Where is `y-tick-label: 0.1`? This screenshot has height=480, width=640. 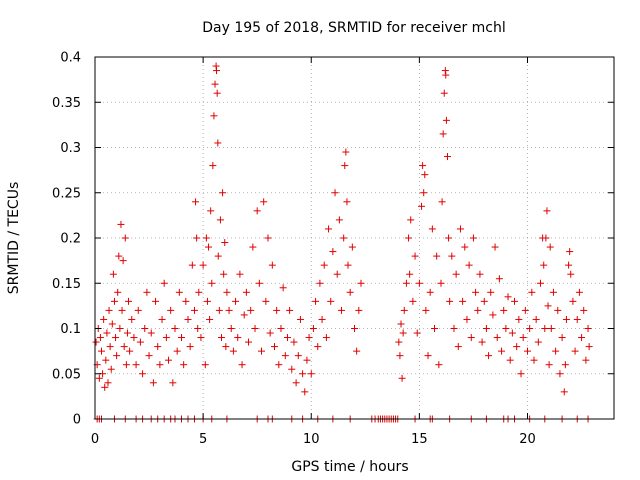 y-tick-label: 0.1 is located at coordinates (70, 329).